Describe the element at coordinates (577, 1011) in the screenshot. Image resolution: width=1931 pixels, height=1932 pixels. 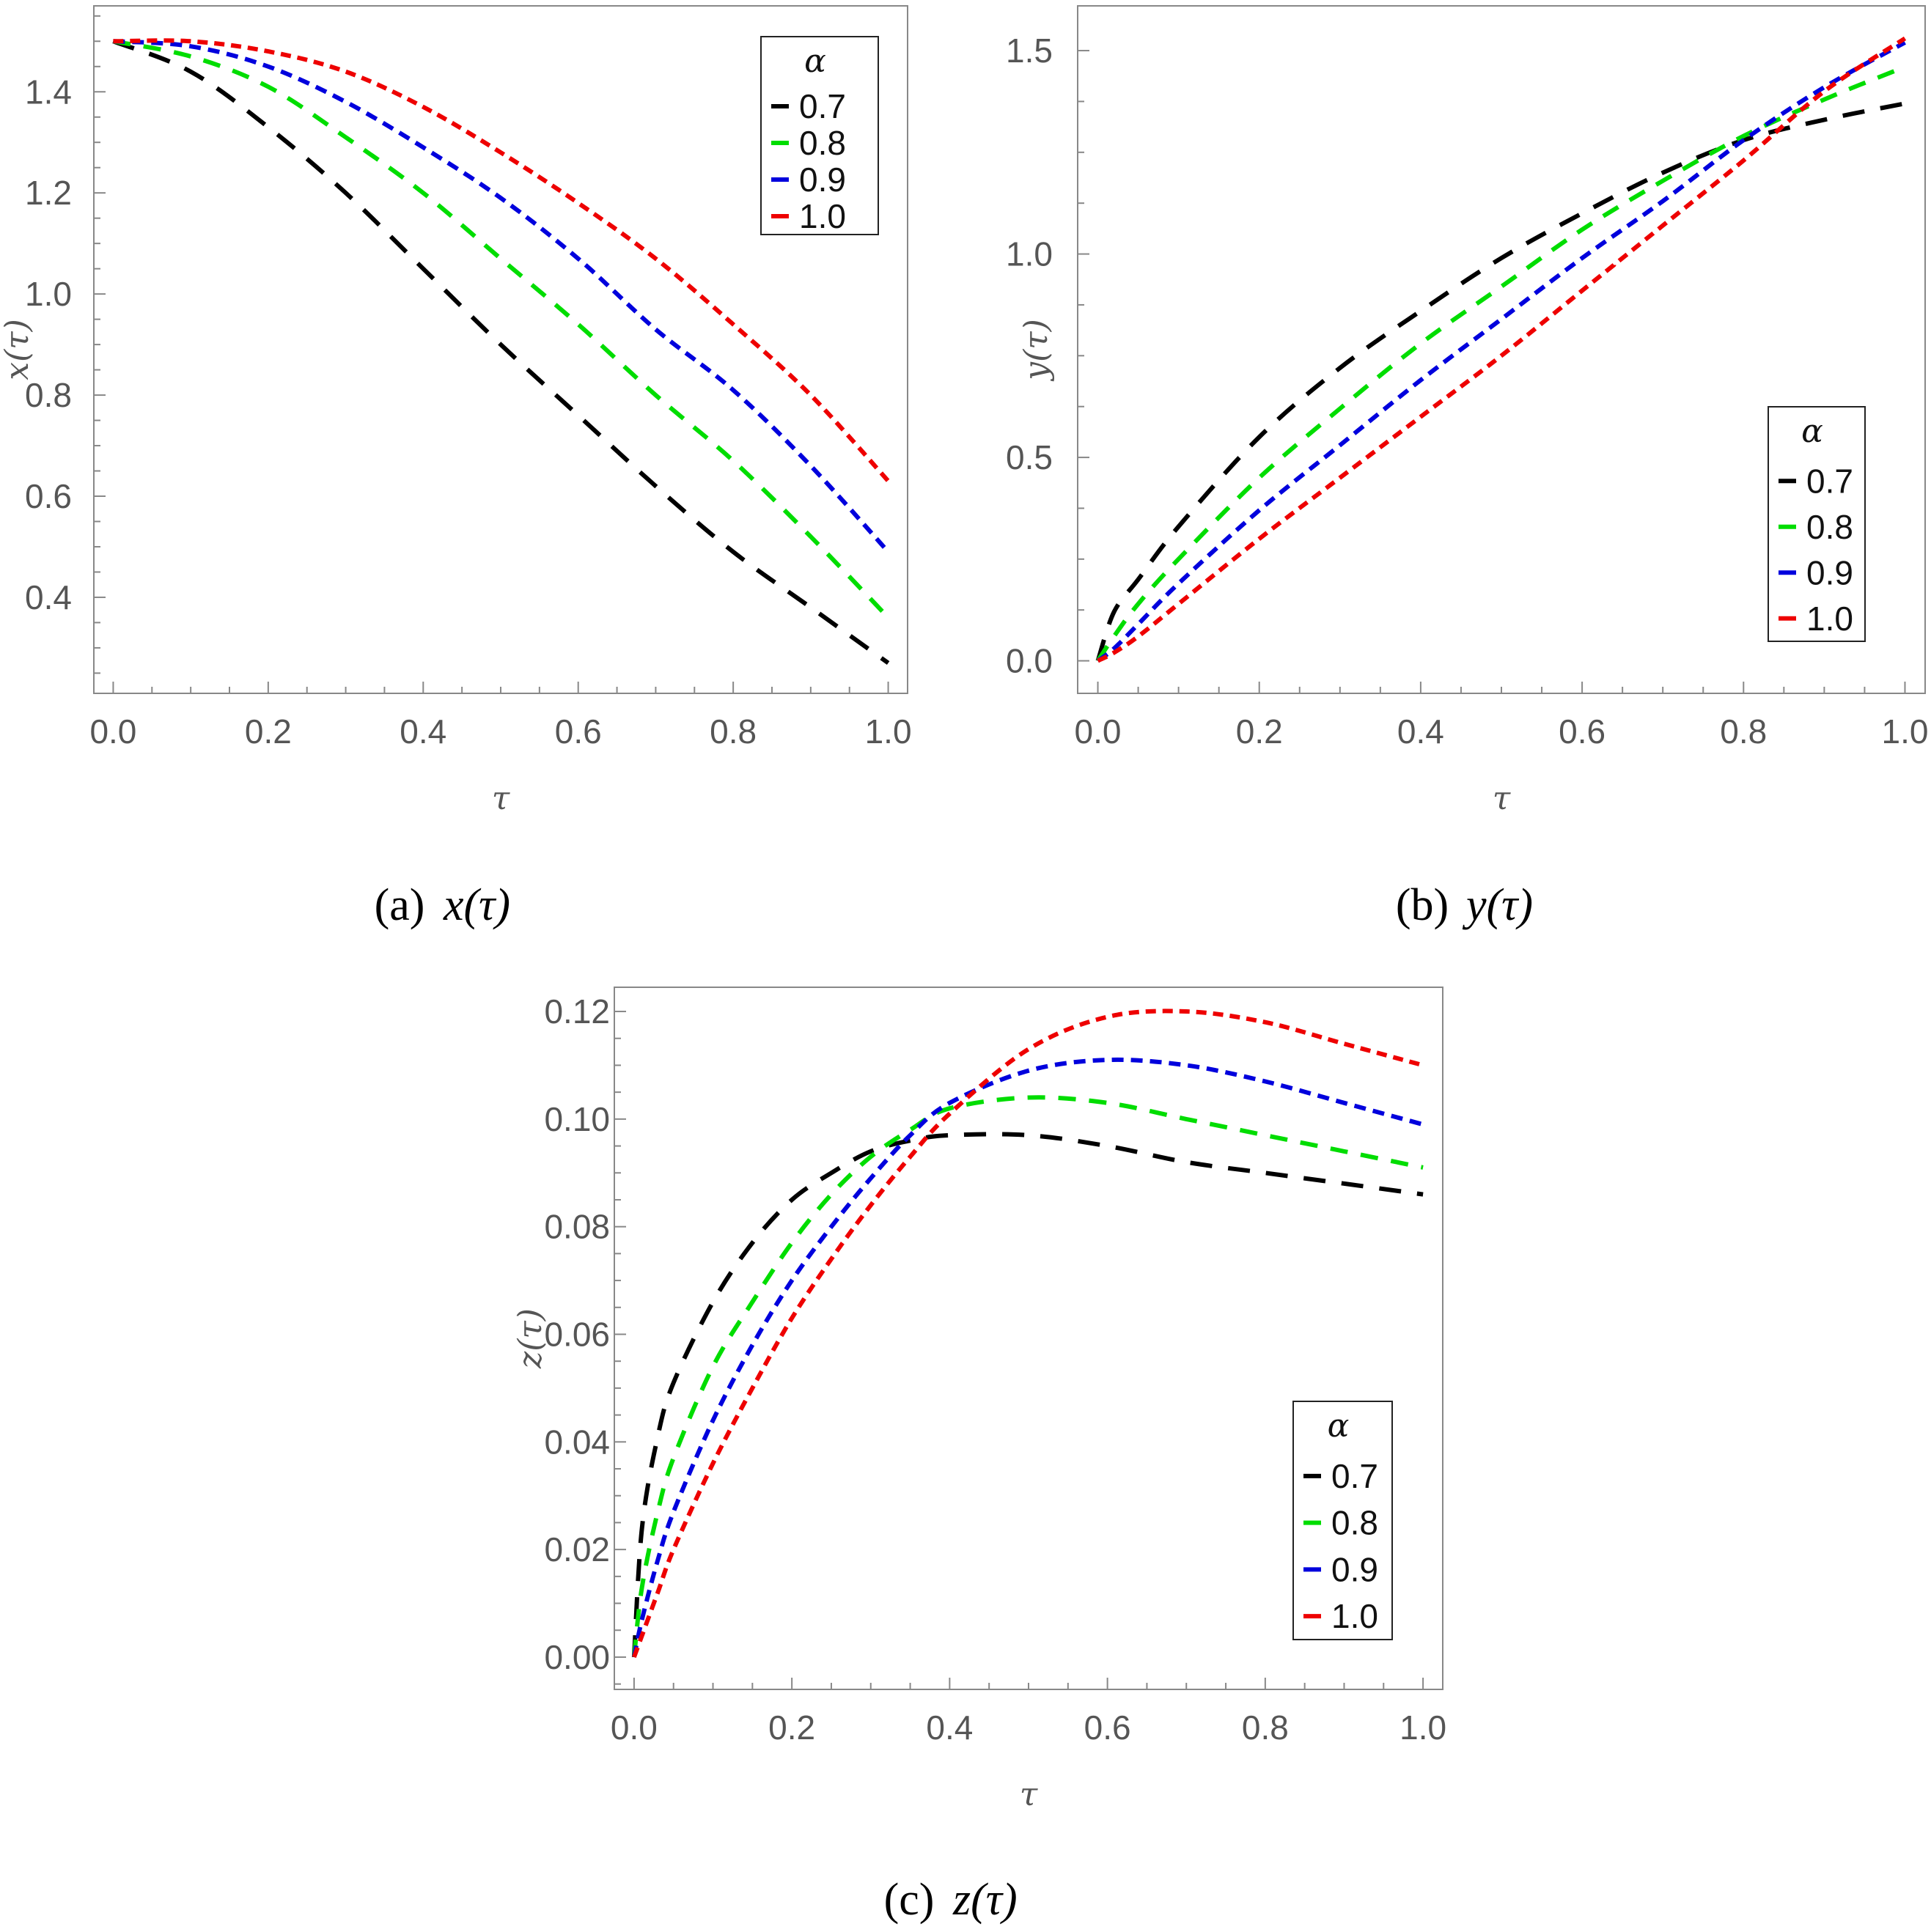
I see `y-tick-label: 0.12` at that location.